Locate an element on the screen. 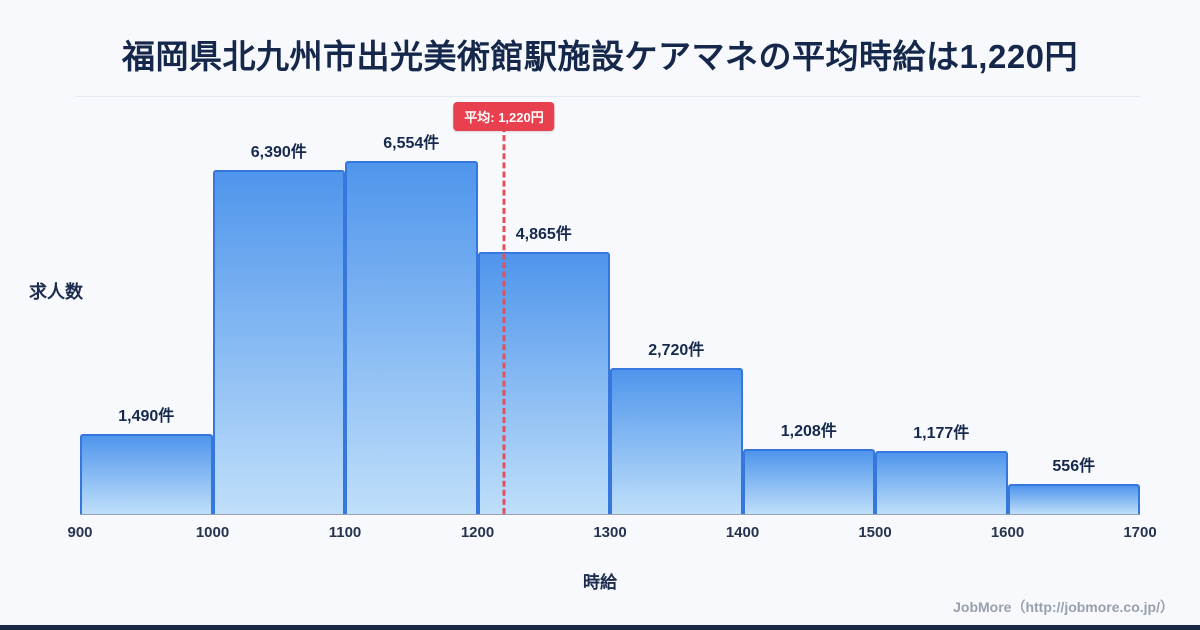 The image size is (1200, 630). bar-value-label: 2,720件 is located at coordinates (676, 350).